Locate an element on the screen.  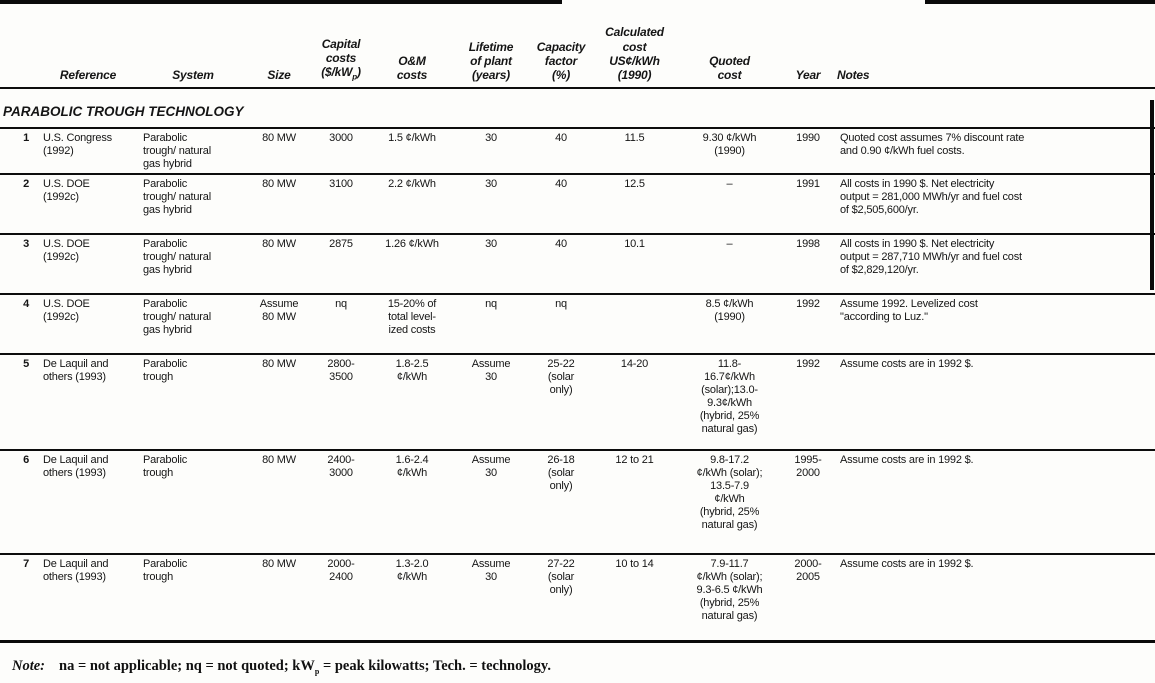
cell-capacity-factor: 27-22 (solar only) is located at coordinates (561, 576).